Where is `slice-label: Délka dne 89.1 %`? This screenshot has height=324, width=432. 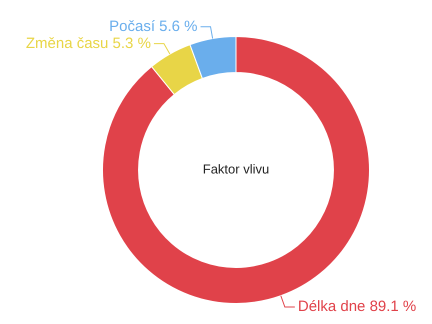
slice-label: Délka dne 89.1 % is located at coordinates (357, 307).